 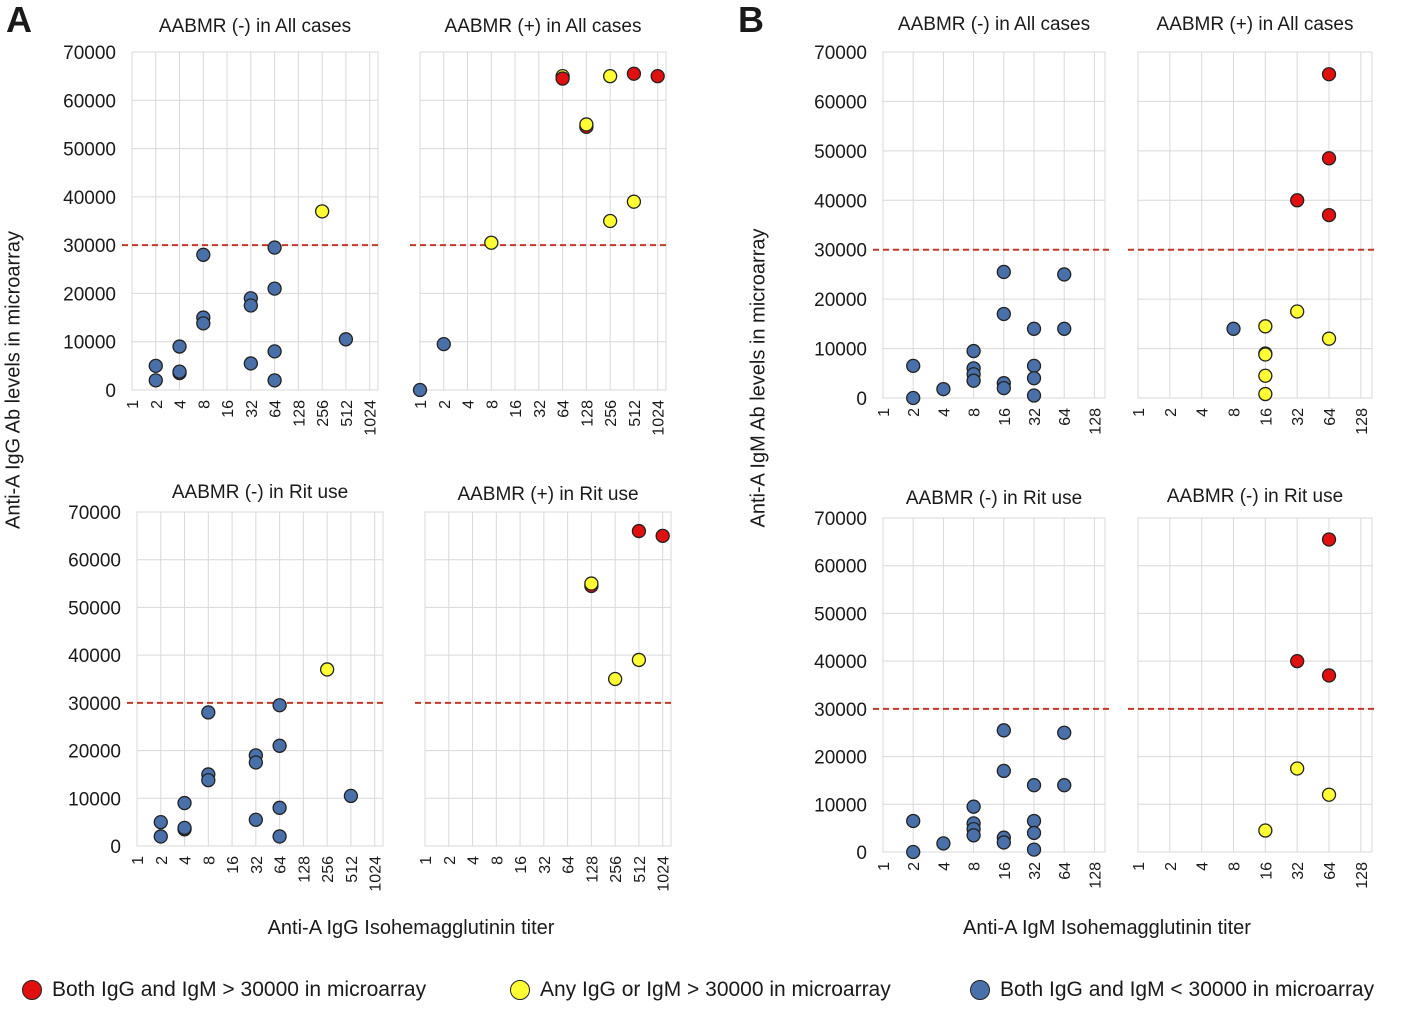 What do you see at coordinates (376, 874) in the screenshot?
I see `x-tick-label: 1024` at bounding box center [376, 874].